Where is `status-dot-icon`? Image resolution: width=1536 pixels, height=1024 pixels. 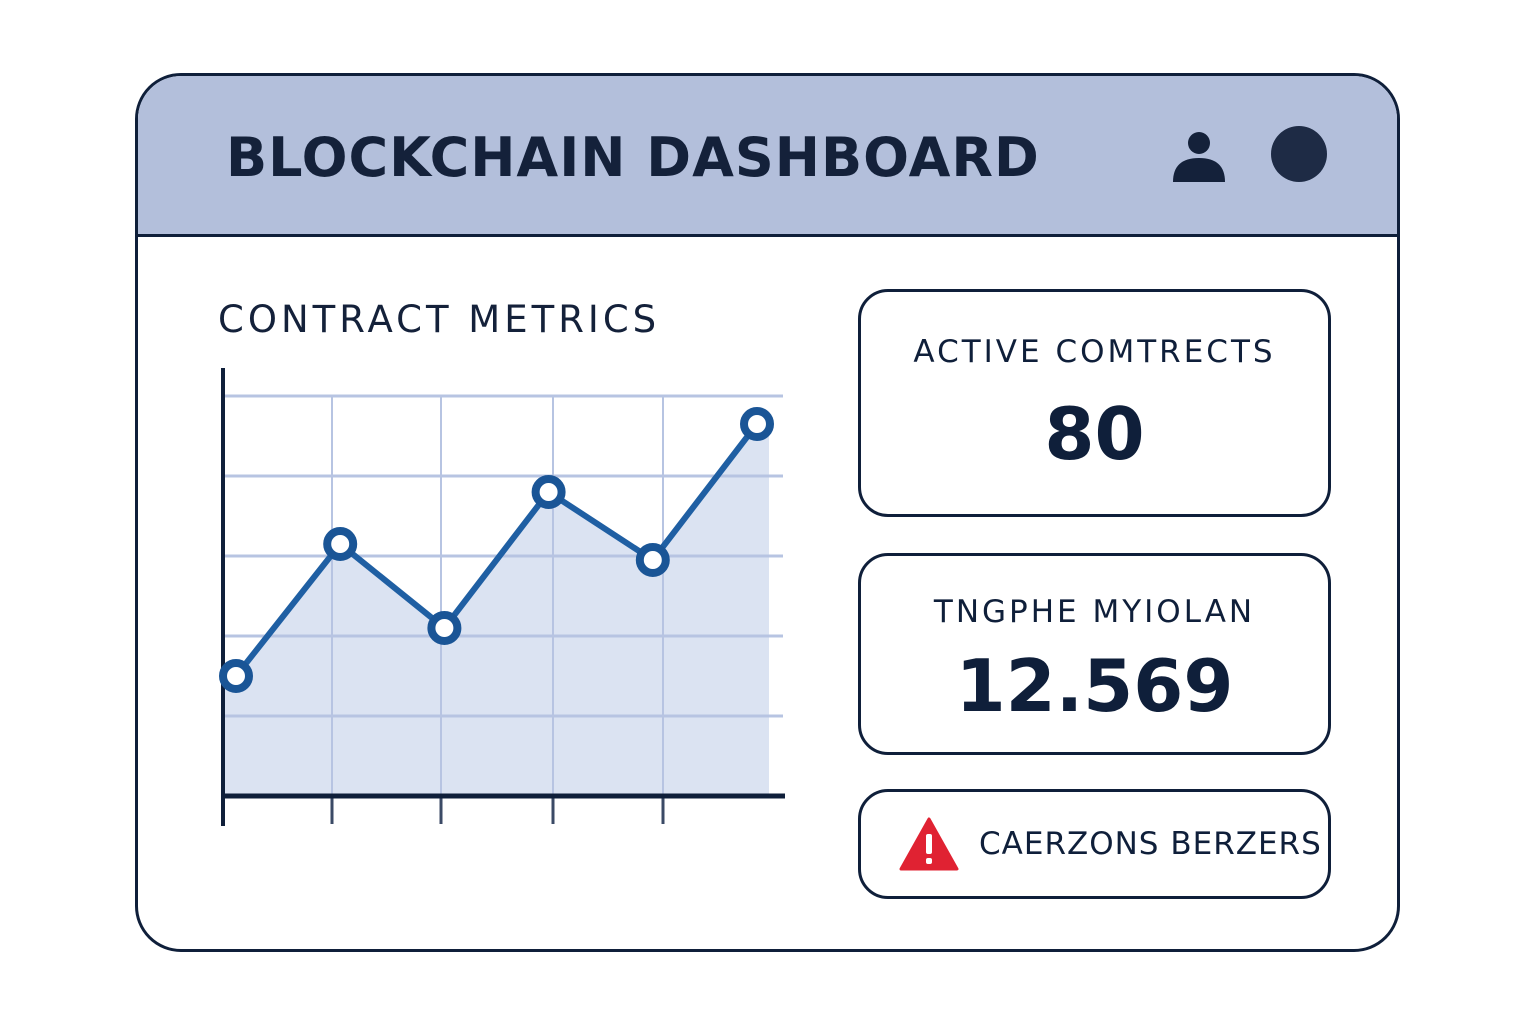 status-dot-icon is located at coordinates (1299, 154).